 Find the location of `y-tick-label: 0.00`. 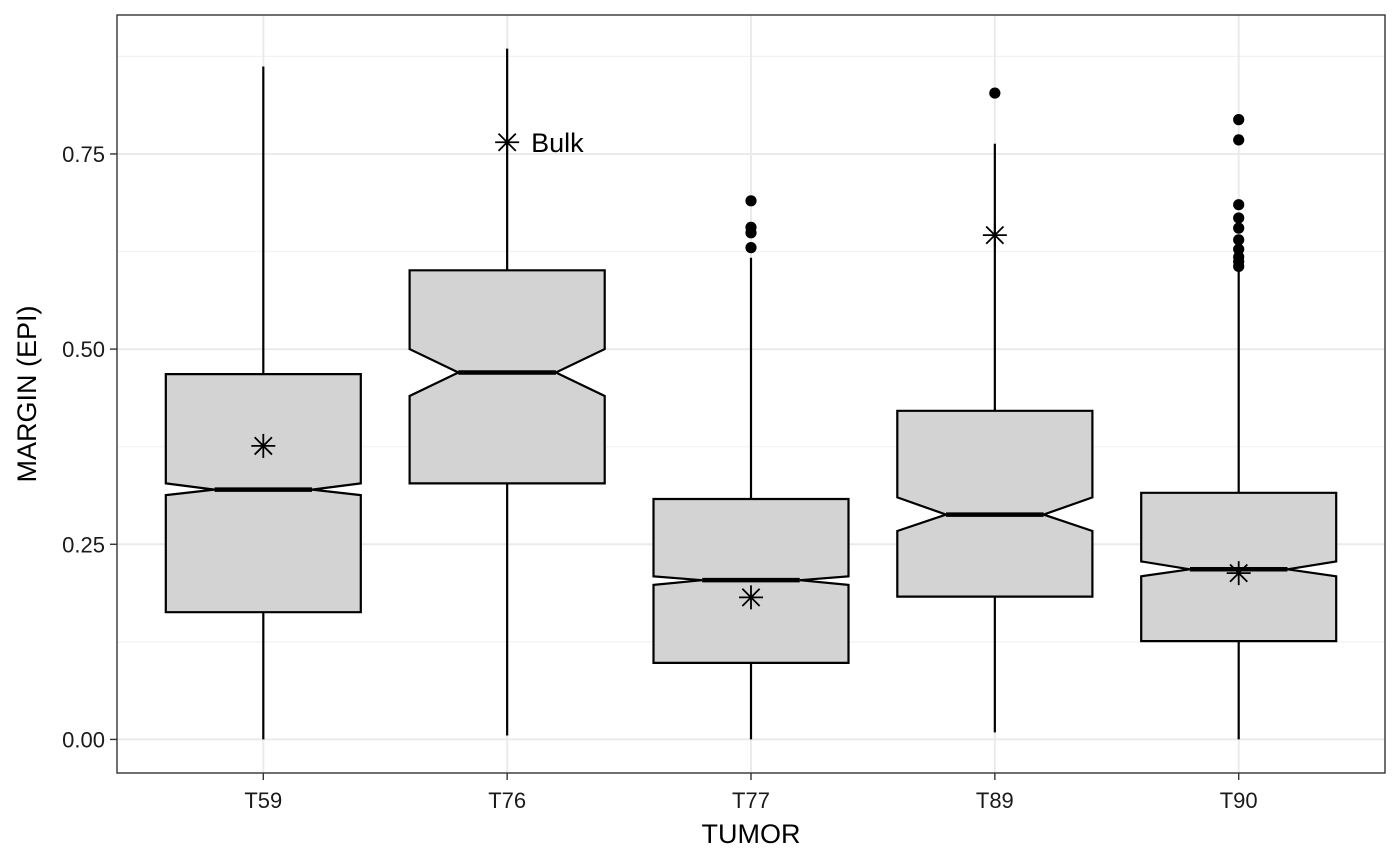

y-tick-label: 0.00 is located at coordinates (83, 739).